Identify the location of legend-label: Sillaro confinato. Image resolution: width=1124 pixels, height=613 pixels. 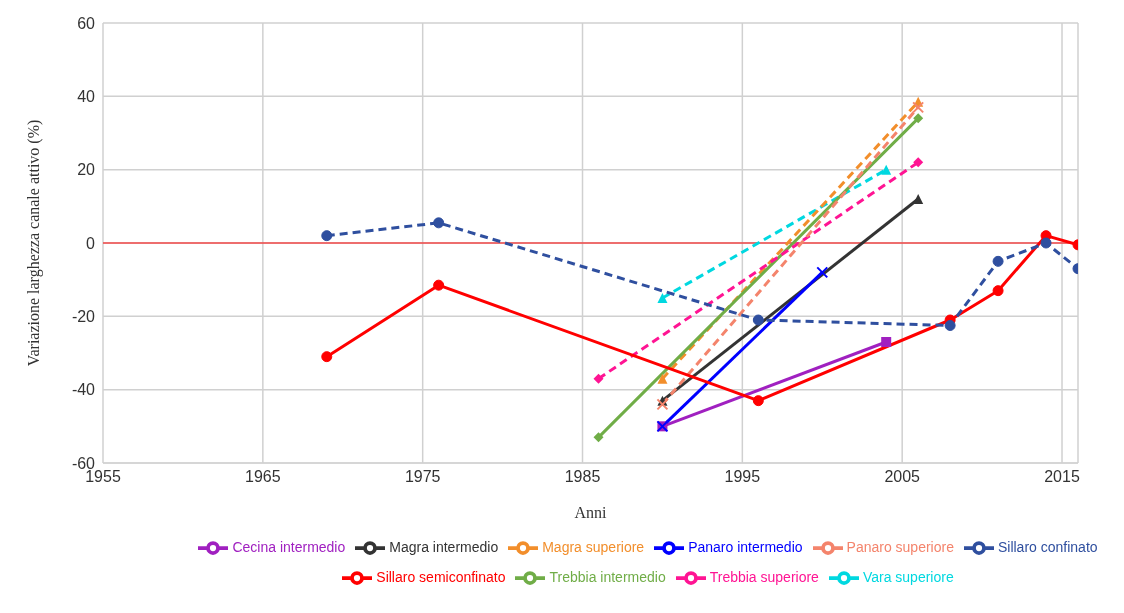
(1047, 546).